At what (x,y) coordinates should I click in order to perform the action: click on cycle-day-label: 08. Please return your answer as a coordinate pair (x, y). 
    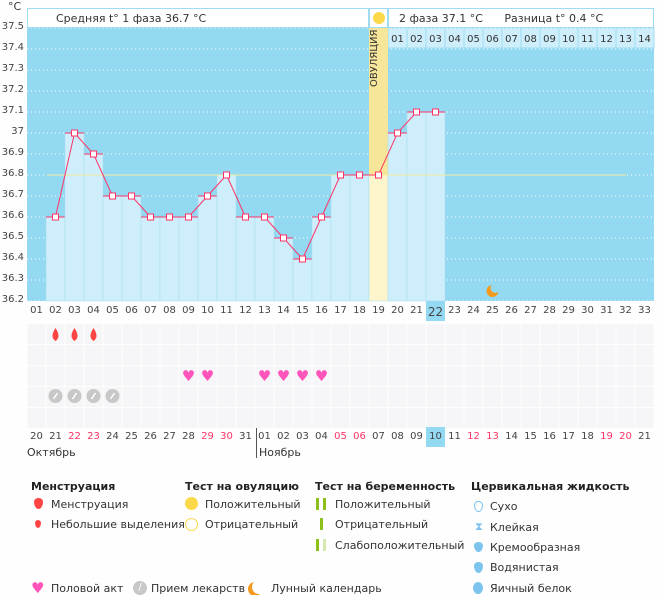
    Looking at the image, I should click on (169, 310).